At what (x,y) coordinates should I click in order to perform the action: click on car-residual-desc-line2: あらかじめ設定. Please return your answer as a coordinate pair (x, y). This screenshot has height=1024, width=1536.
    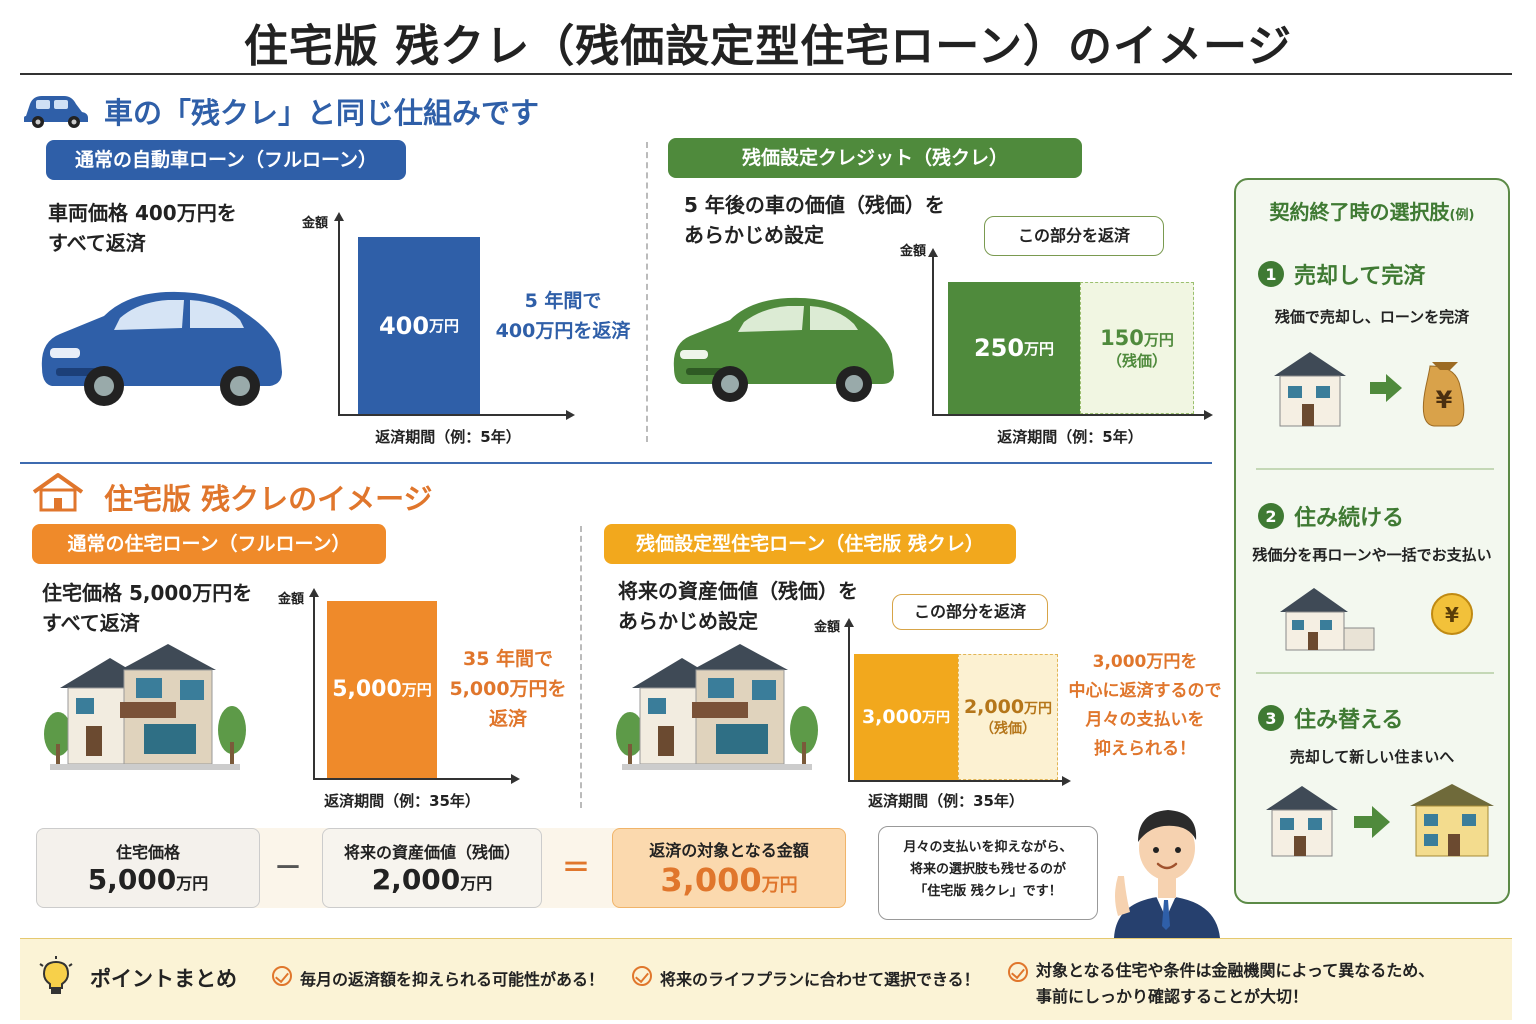
    Looking at the image, I should click on (754, 235).